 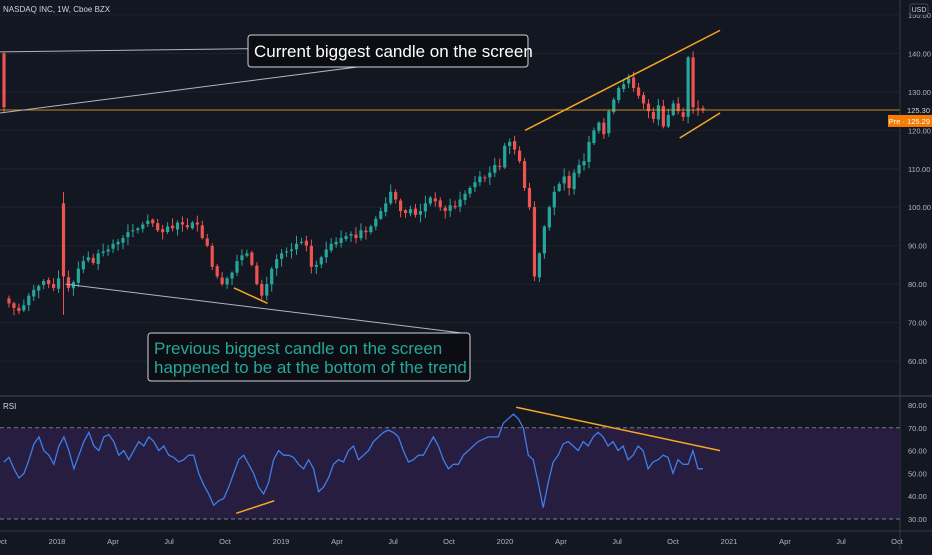 I want to click on price-tick-label: 90.00, so click(x=917, y=246).